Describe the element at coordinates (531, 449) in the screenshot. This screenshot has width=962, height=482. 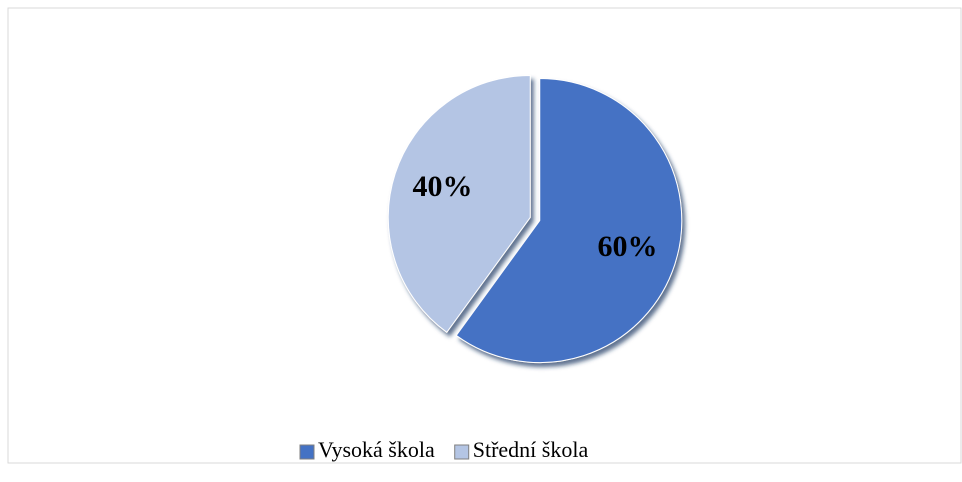
I see `legend-label: Střední škola` at that location.